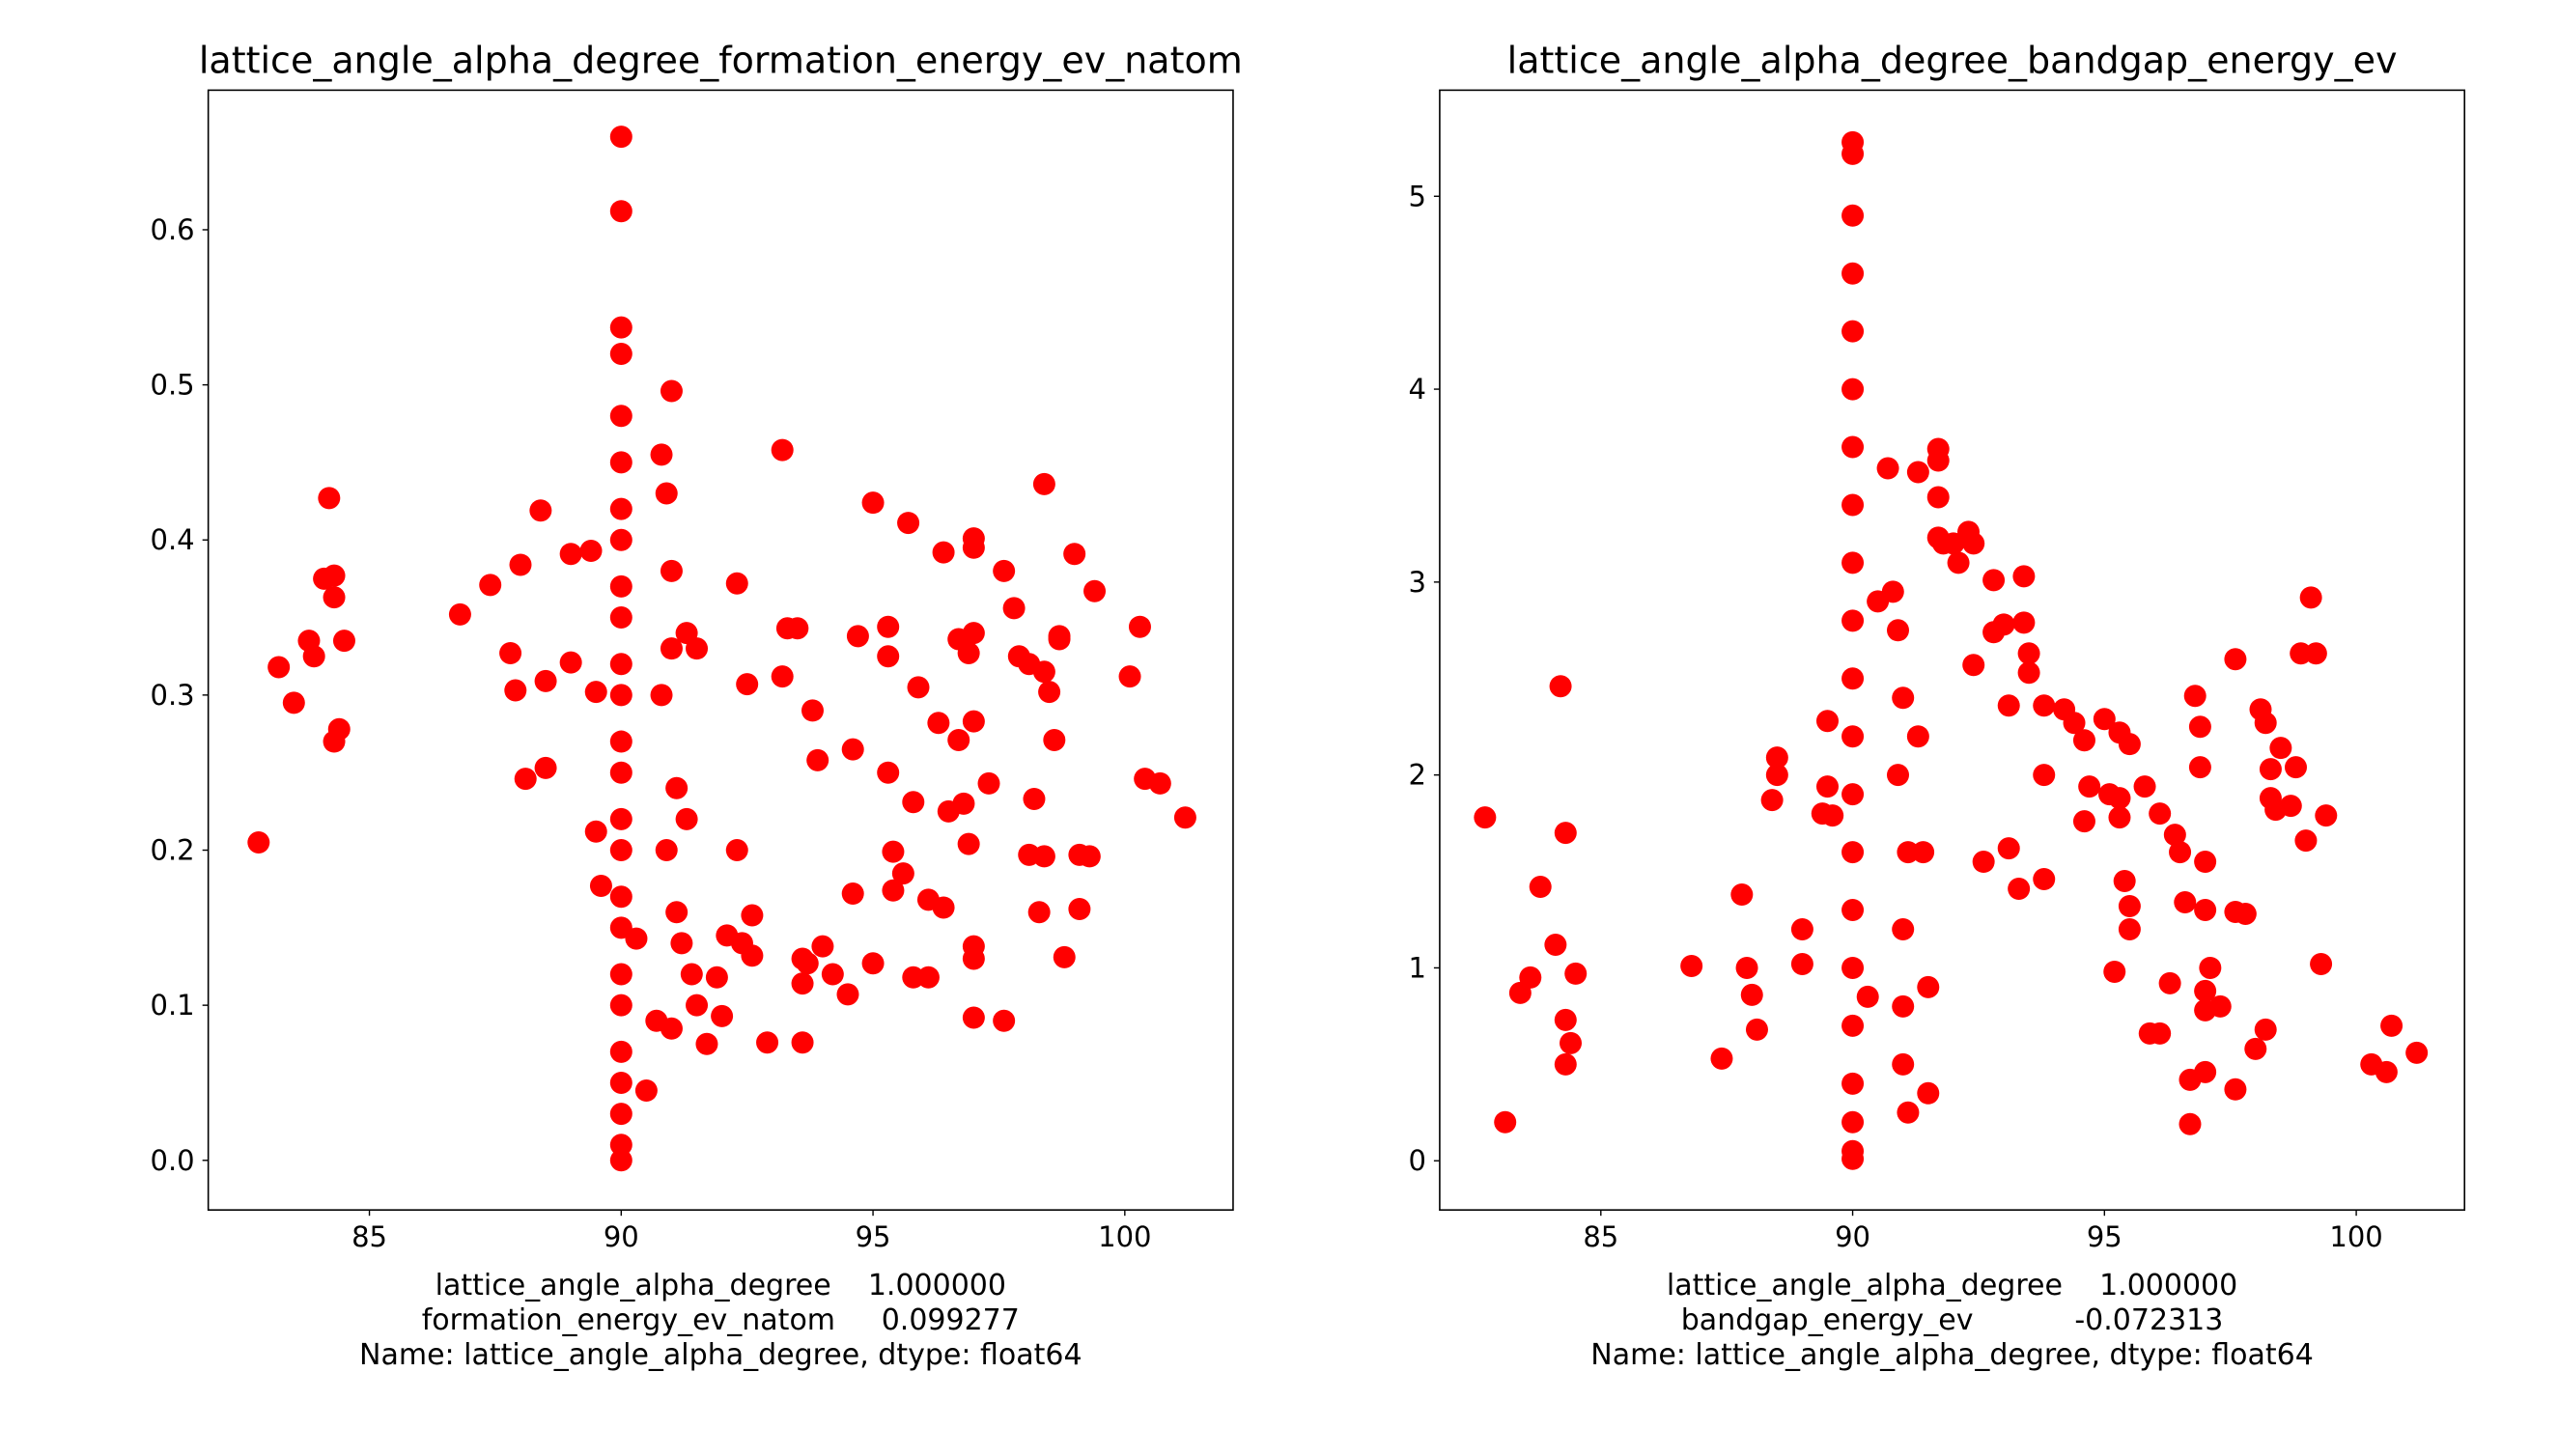 The image size is (2558, 1456). What do you see at coordinates (1952, 1320) in the screenshot?
I see `x-axis-label: bandgap_energy_ev -0.072313` at bounding box center [1952, 1320].